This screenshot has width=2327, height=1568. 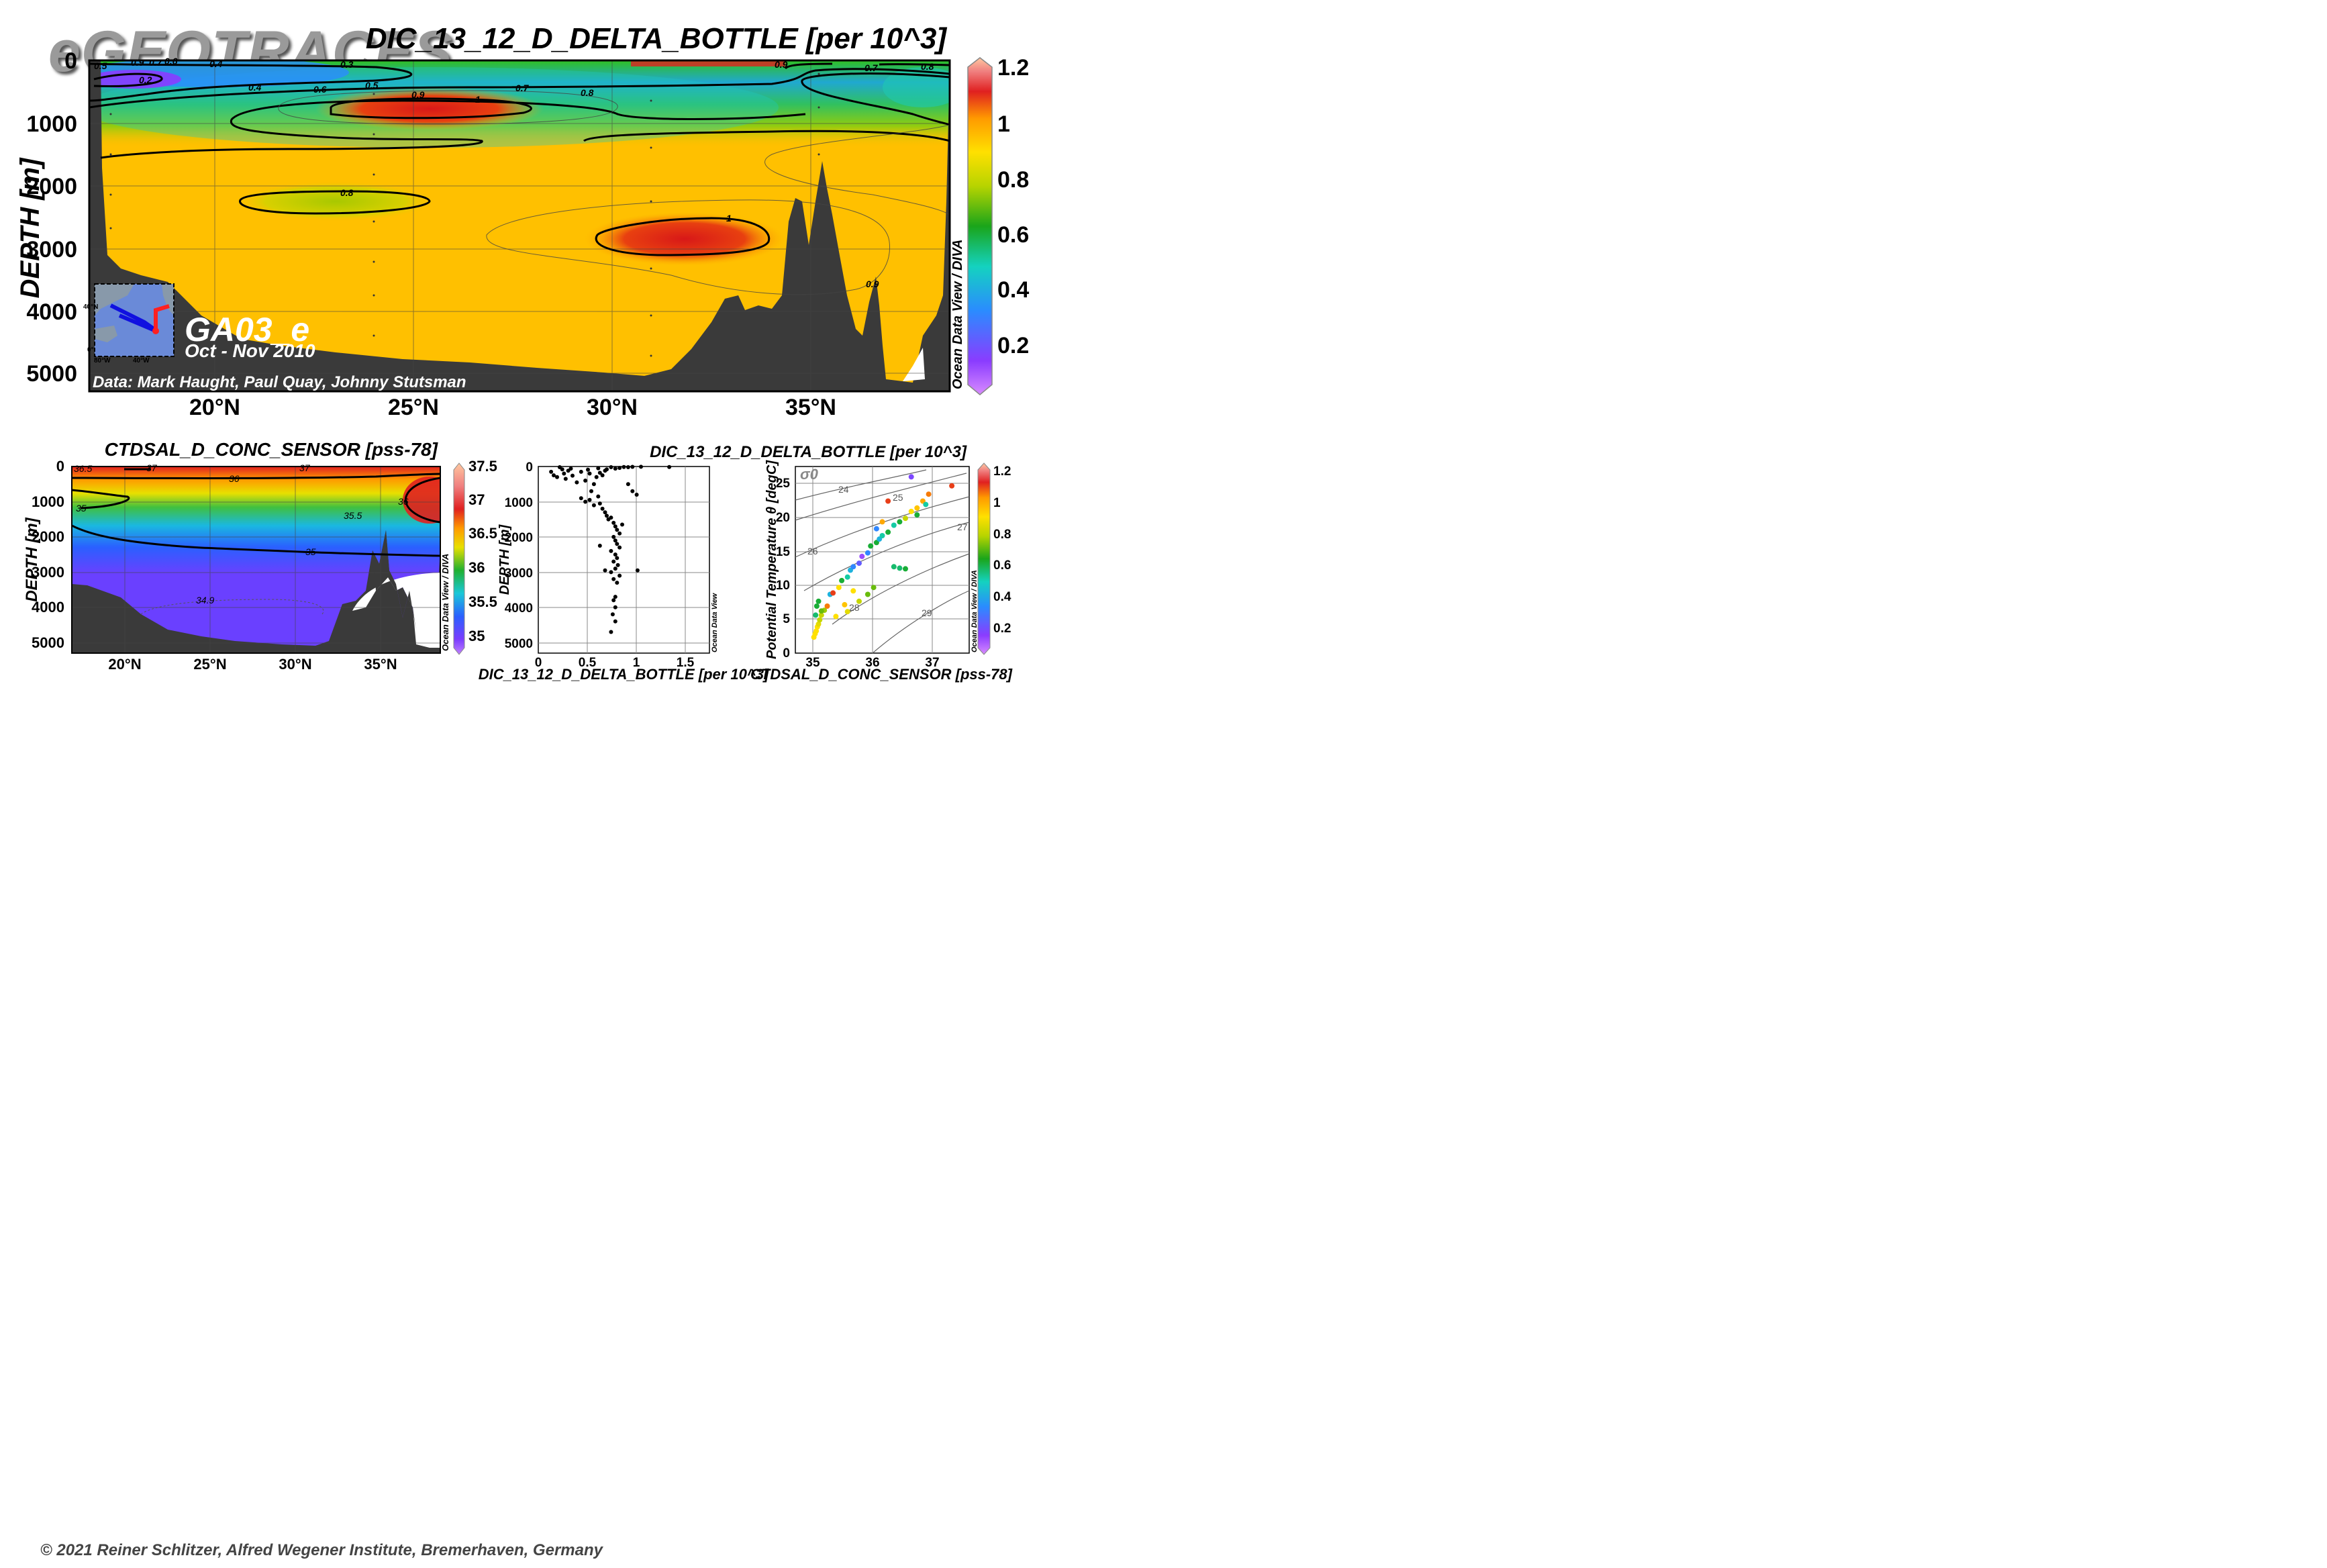 What do you see at coordinates (252, 665) in the screenshot?
I see `salinity-x-ticks: 20°N 25°N 30°N 35°N` at bounding box center [252, 665].